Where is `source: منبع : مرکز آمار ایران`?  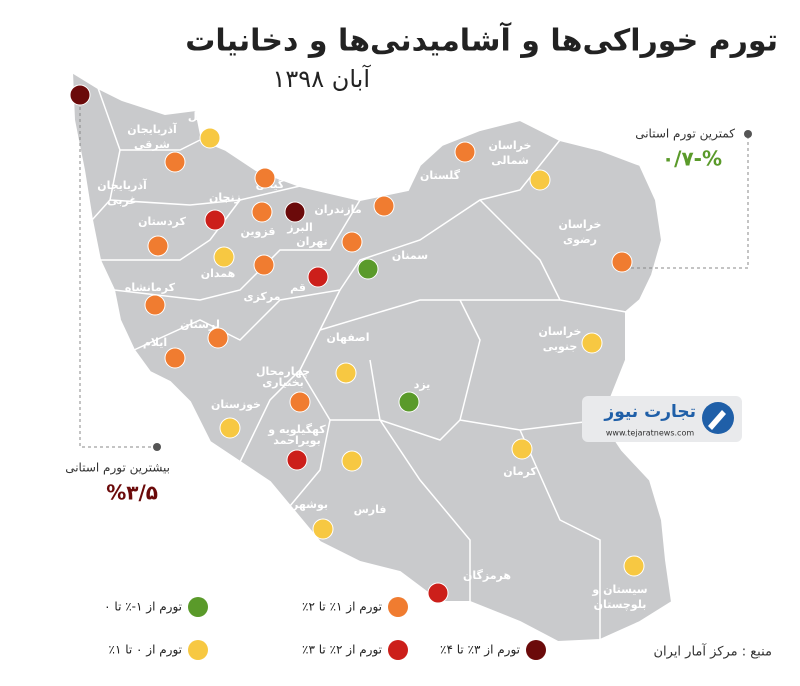
source: منبع : مرکز آمار ایران is located at coordinates (712, 651).